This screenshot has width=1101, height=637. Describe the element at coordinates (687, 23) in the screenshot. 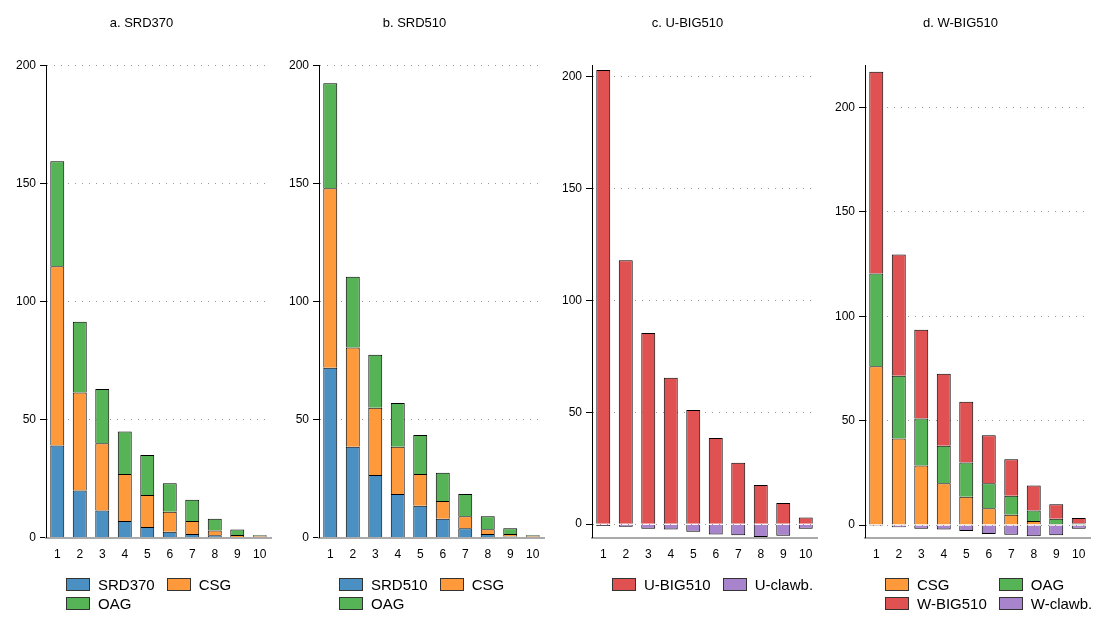

I see `chart-title: c. U-BIG510` at that location.